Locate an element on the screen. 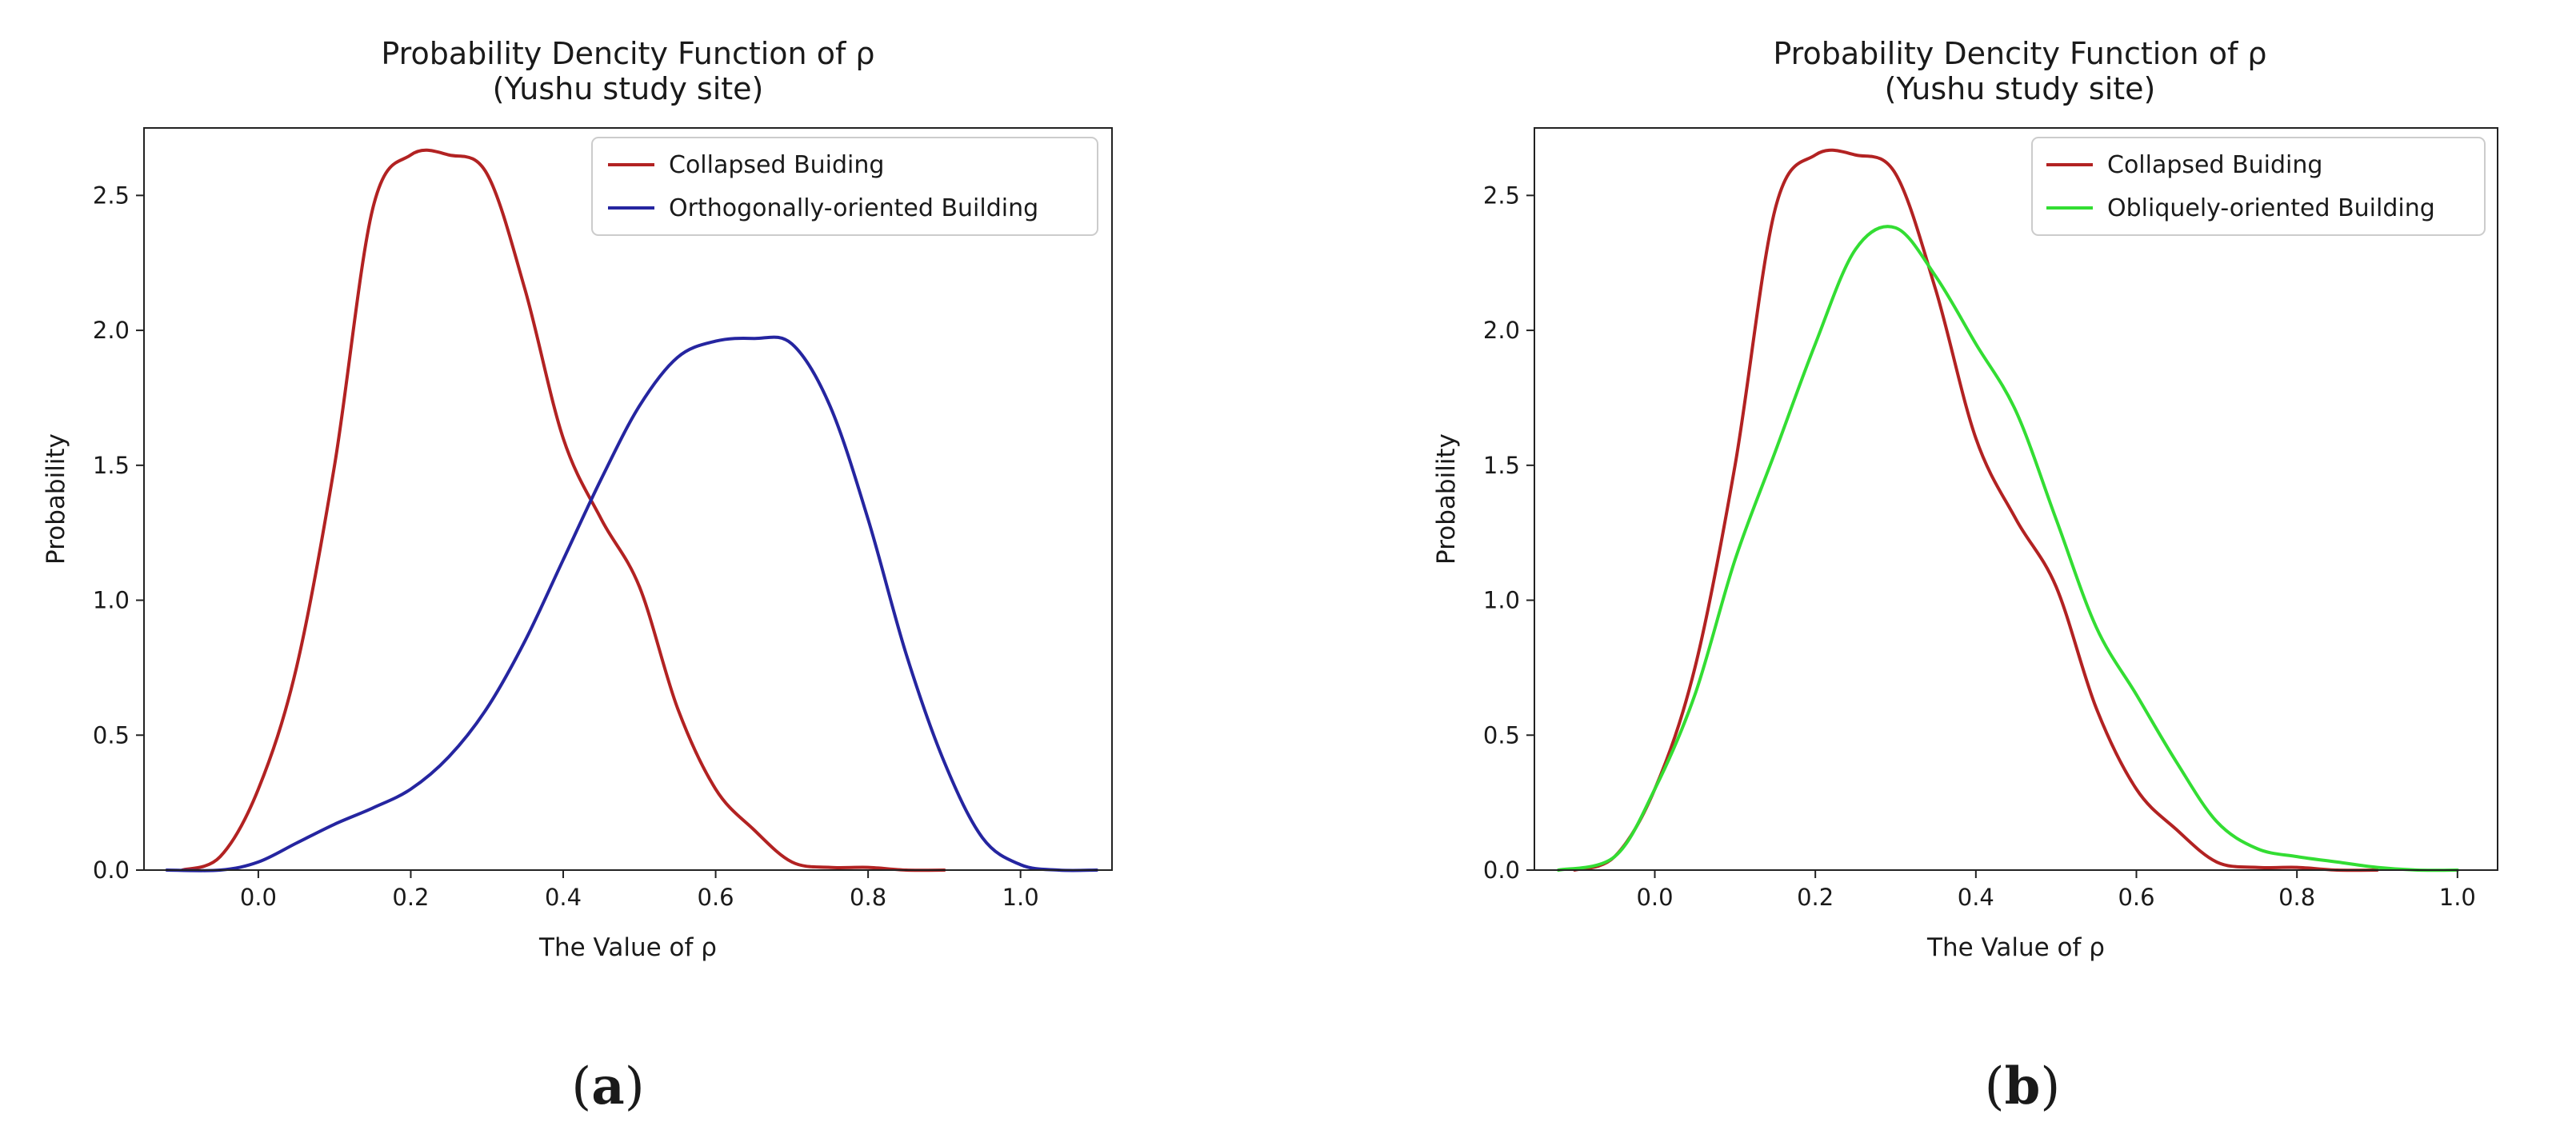 The height and width of the screenshot is (1126, 2576). caption-letter-a: a is located at coordinates (607, 1086).